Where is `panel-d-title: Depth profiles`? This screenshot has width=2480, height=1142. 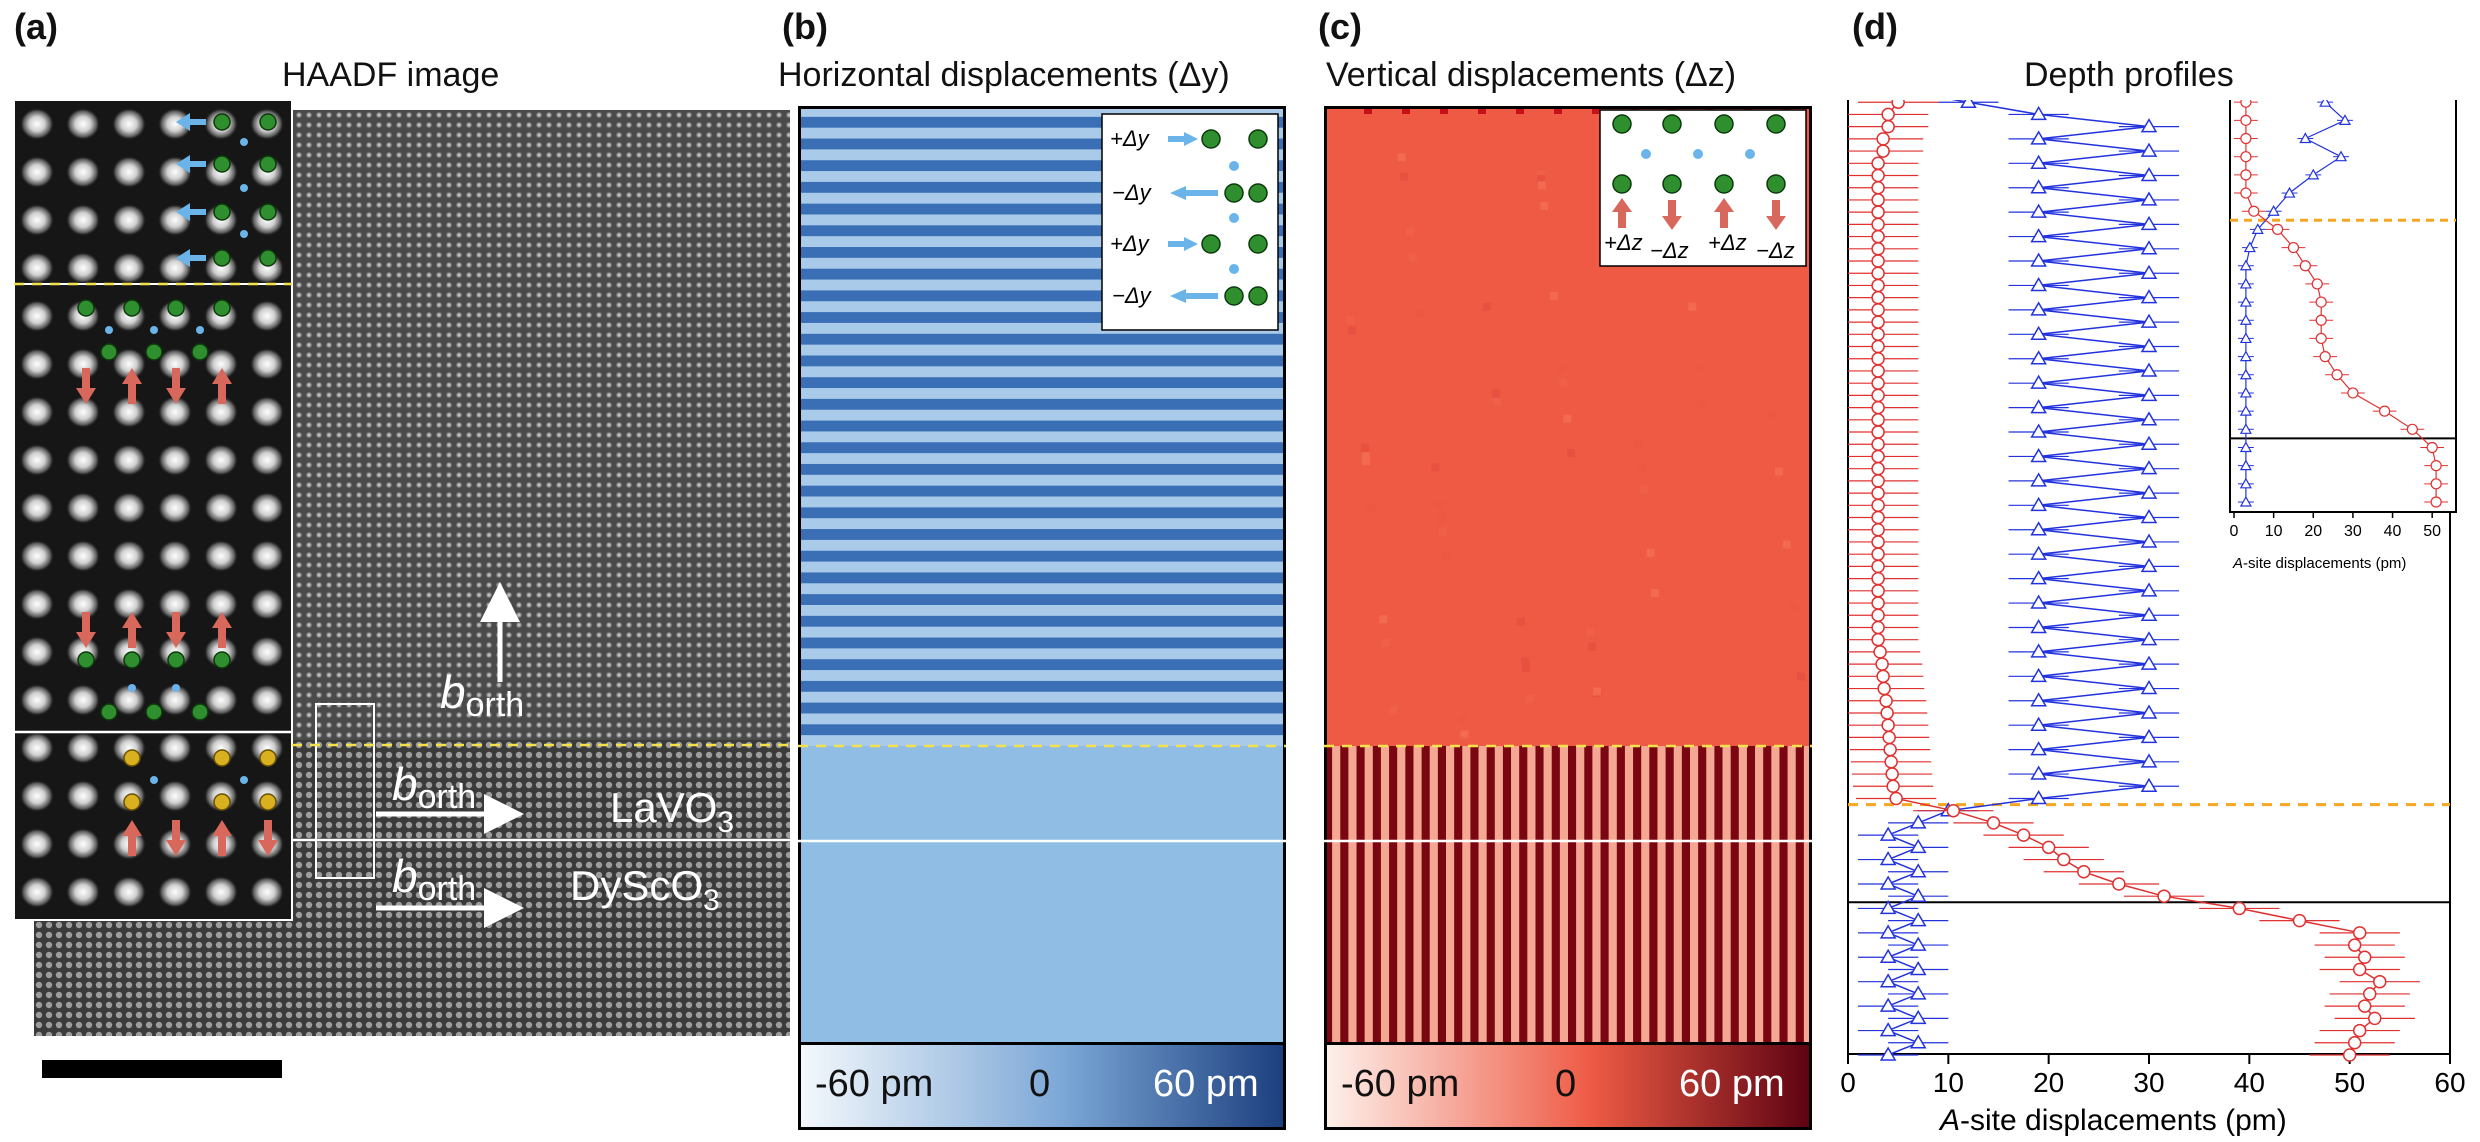 panel-d-title: Depth profiles is located at coordinates (2129, 75).